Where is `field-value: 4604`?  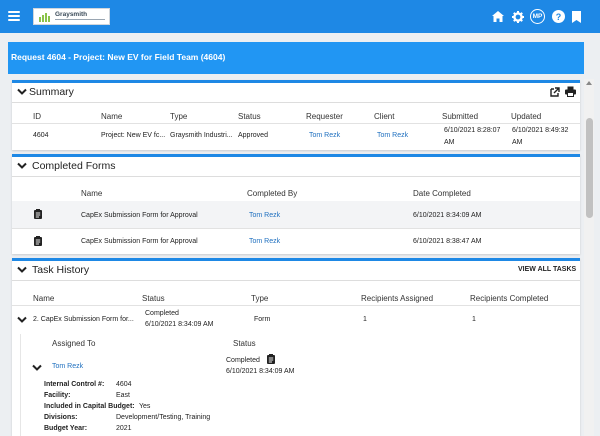 field-value: 4604 is located at coordinates (124, 384).